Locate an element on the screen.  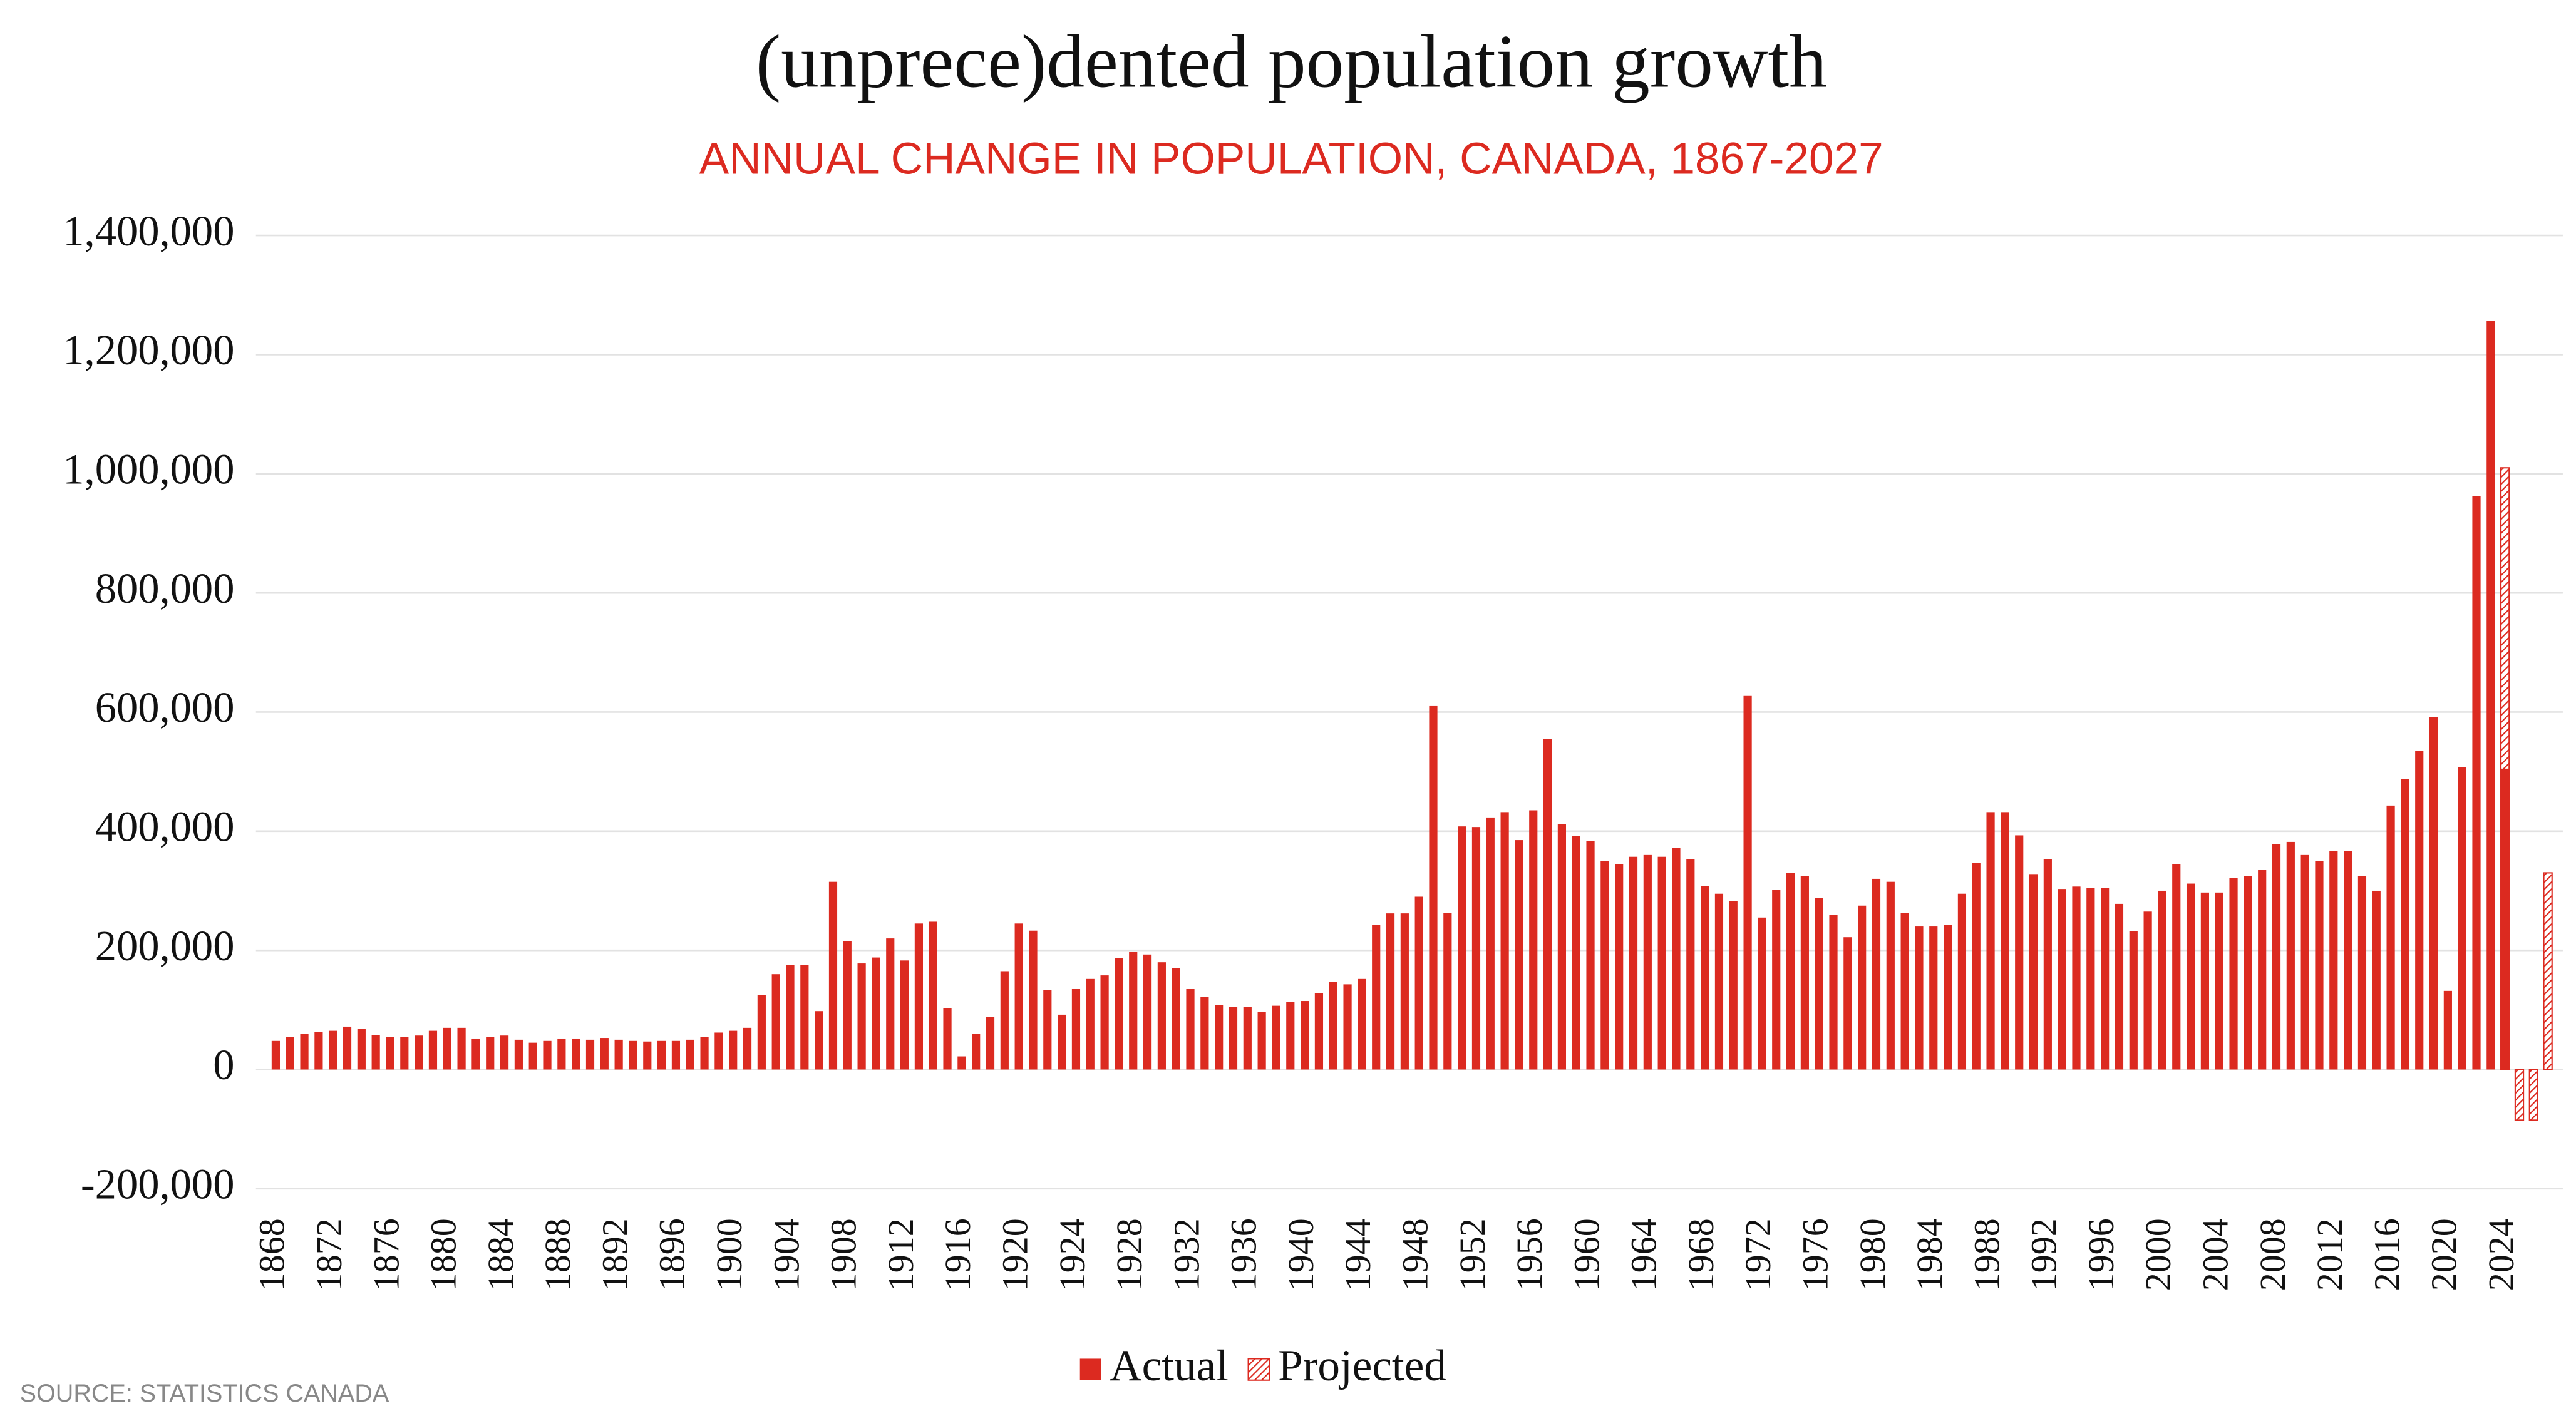
x-tick-label: 1896 is located at coordinates (672, 1254).